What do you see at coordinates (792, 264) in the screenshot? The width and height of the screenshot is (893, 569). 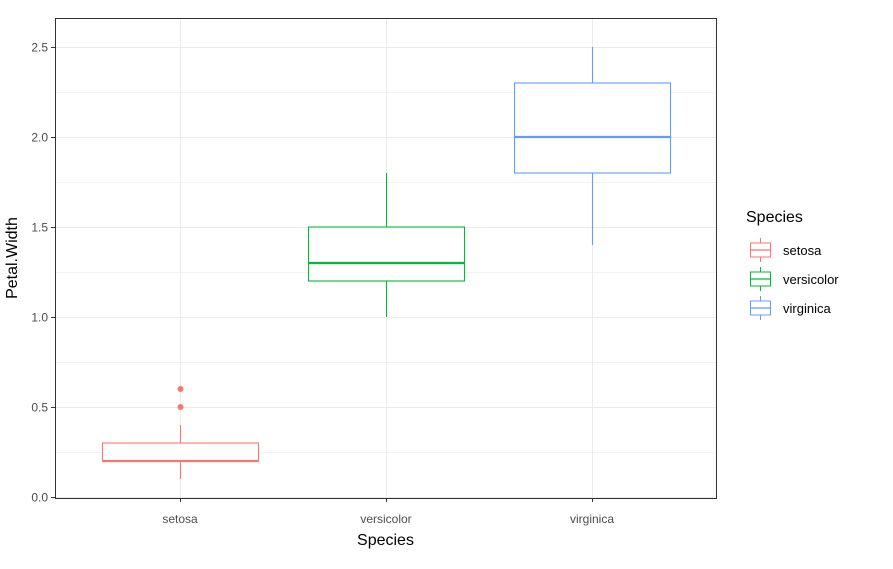 I see `legend: Species setosa versicolor virginica` at bounding box center [792, 264].